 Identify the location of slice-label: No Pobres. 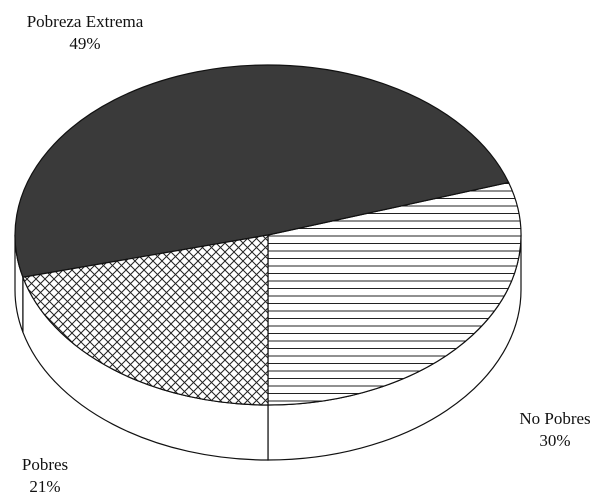
(554, 418).